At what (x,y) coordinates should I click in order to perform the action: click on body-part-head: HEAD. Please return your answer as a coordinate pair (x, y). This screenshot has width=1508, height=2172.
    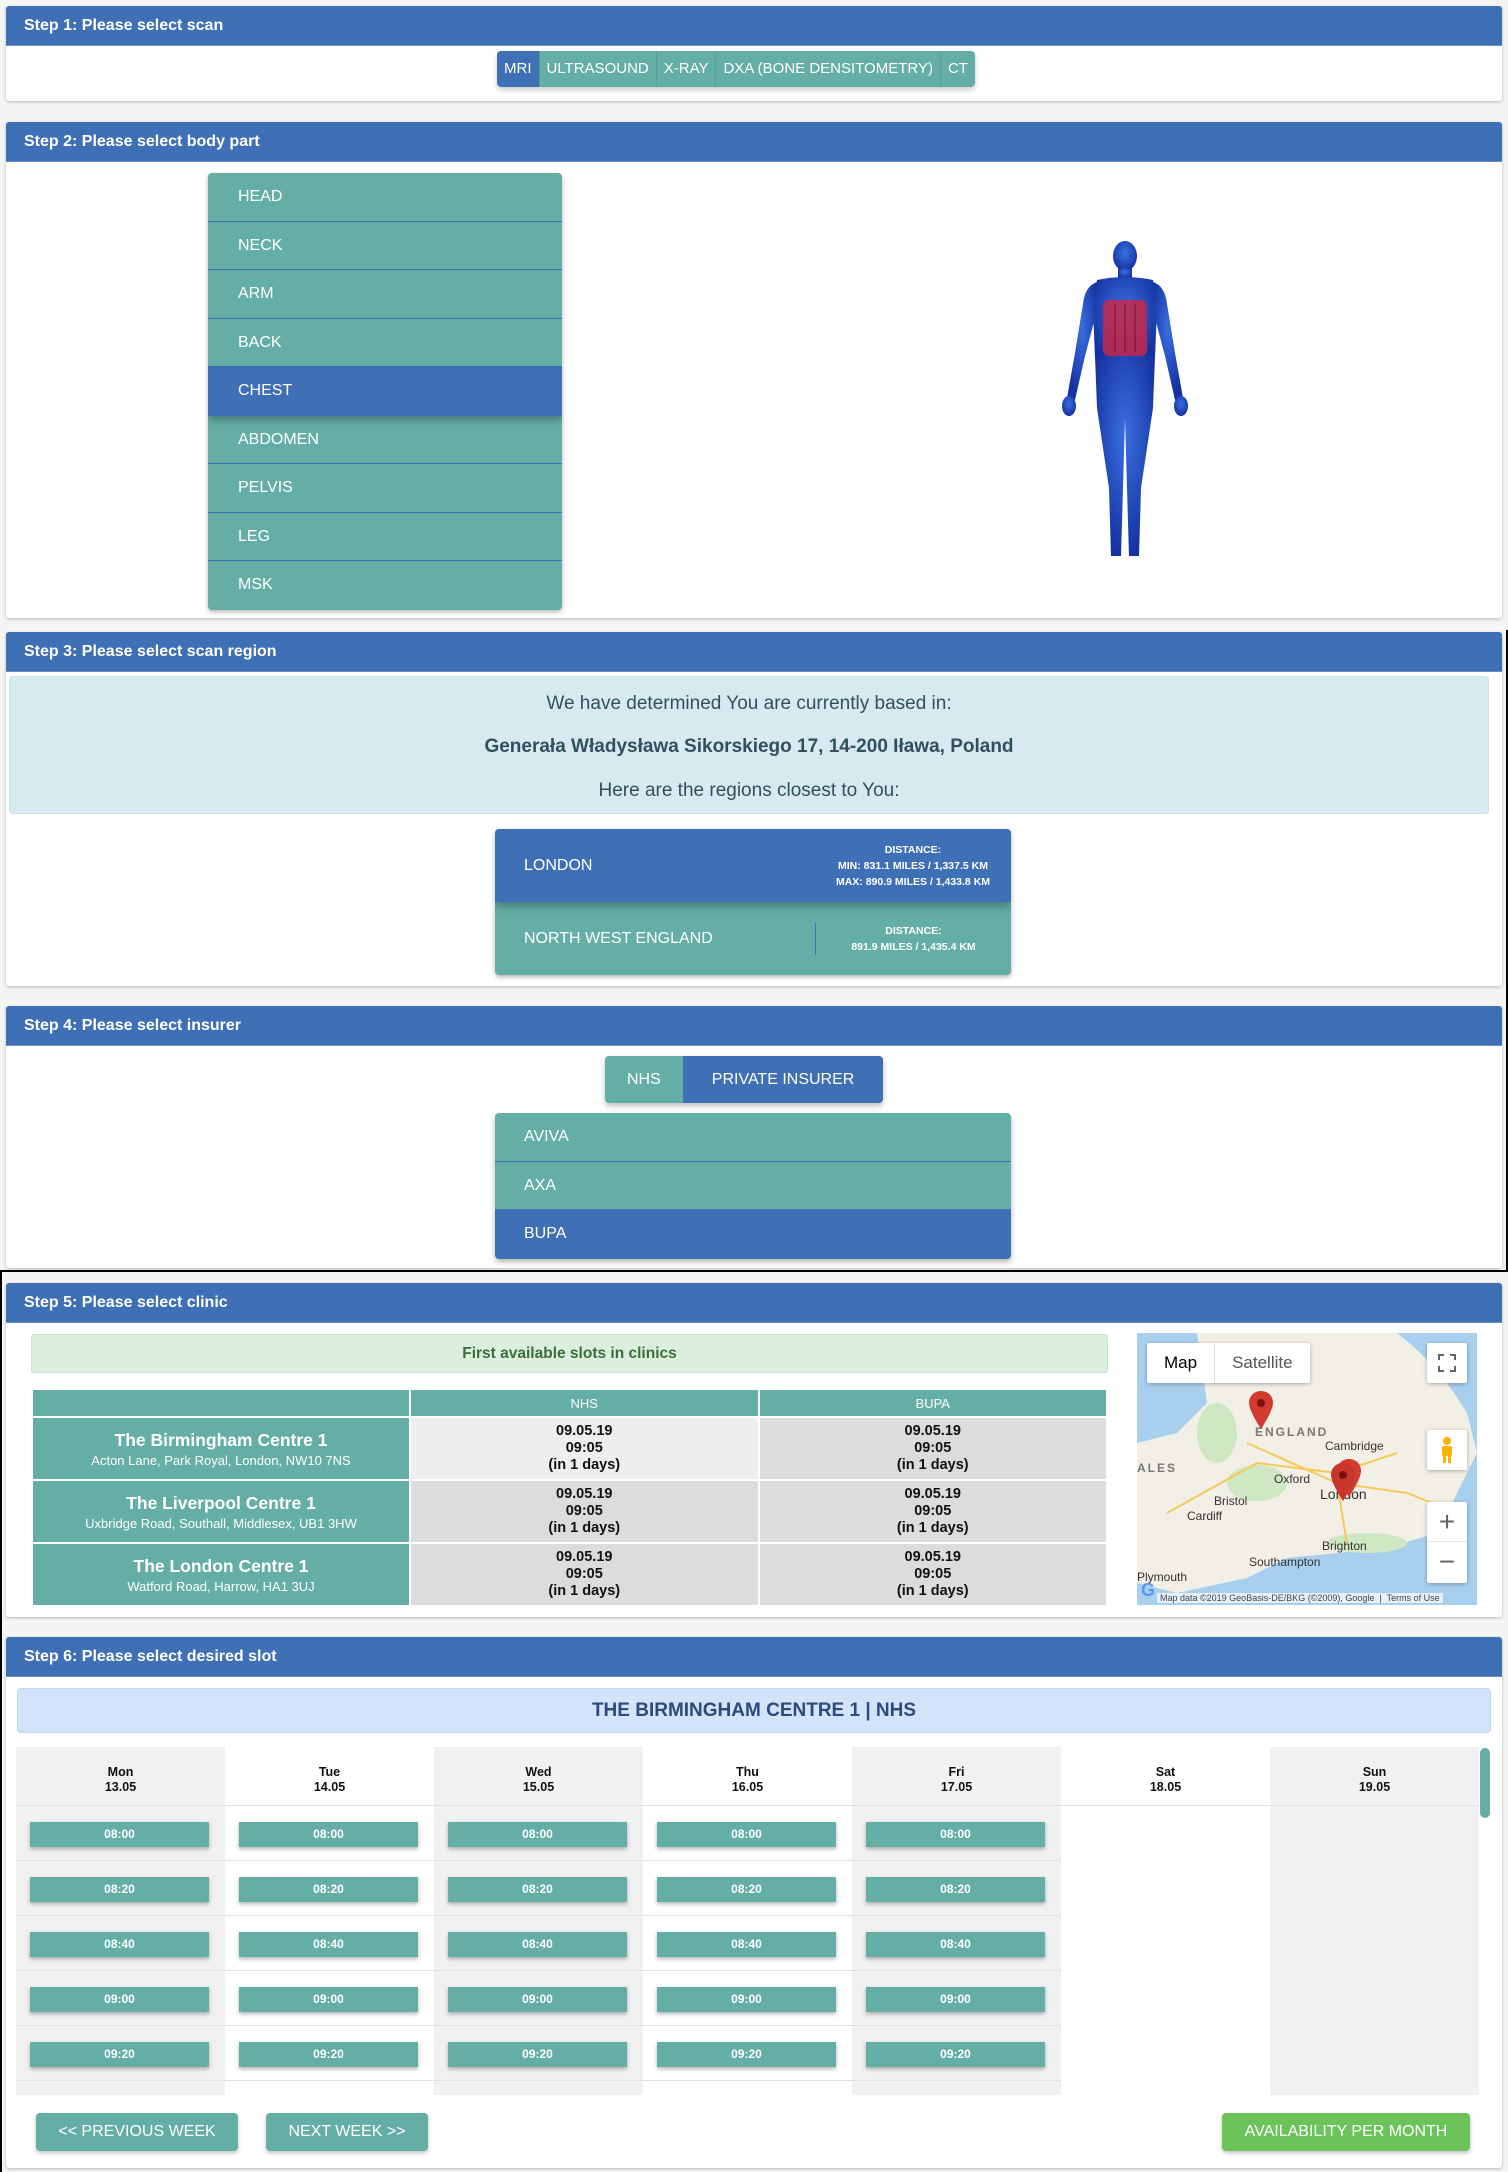
    Looking at the image, I should click on (385, 197).